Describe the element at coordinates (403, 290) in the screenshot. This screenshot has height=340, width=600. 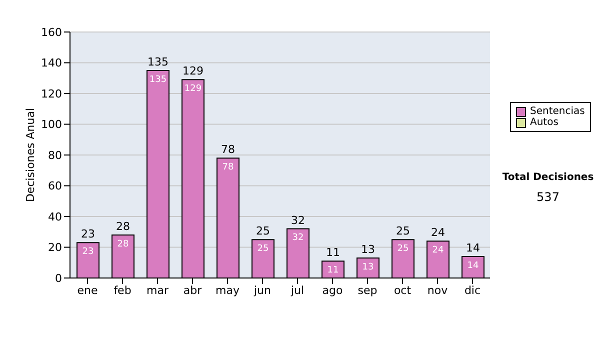
I see `x-tick-label: oct` at that location.